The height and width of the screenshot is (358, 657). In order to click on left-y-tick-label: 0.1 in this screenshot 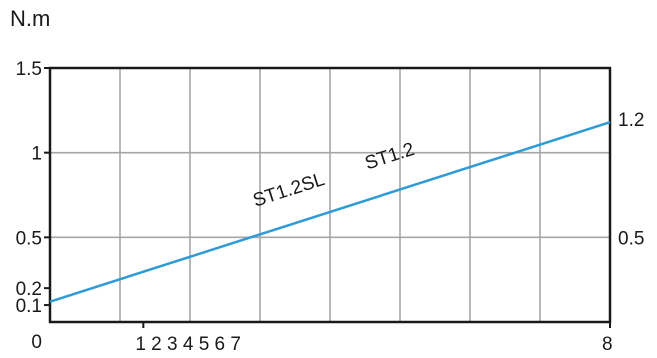, I will do `click(29, 306)`.